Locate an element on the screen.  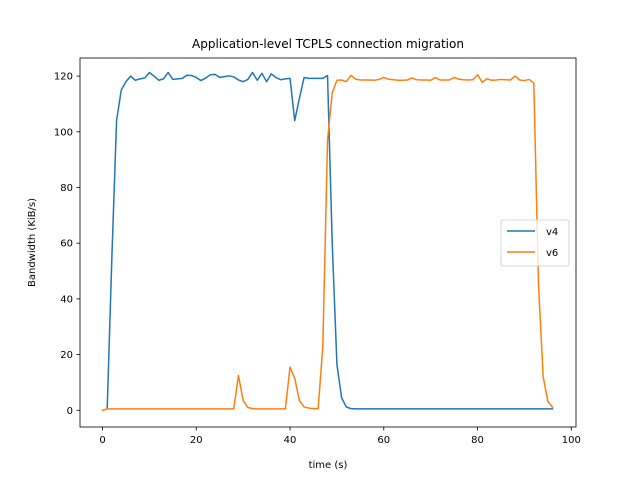
x-tick-label: 0 is located at coordinates (102, 440).